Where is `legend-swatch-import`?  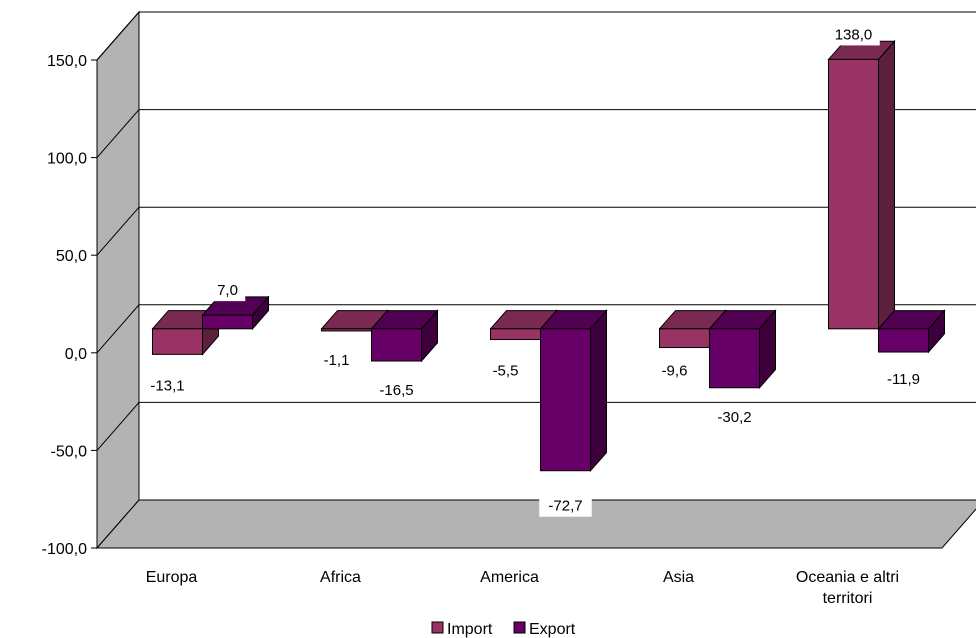 legend-swatch-import is located at coordinates (437, 627).